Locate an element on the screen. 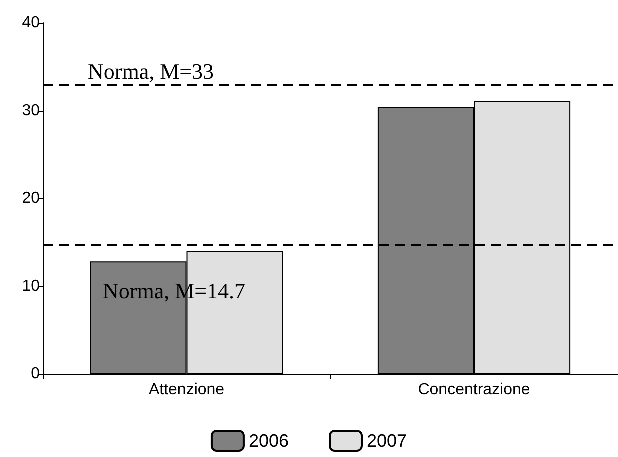 This screenshot has height=457, width=618. y-tick-label: 40 is located at coordinates (31, 23).